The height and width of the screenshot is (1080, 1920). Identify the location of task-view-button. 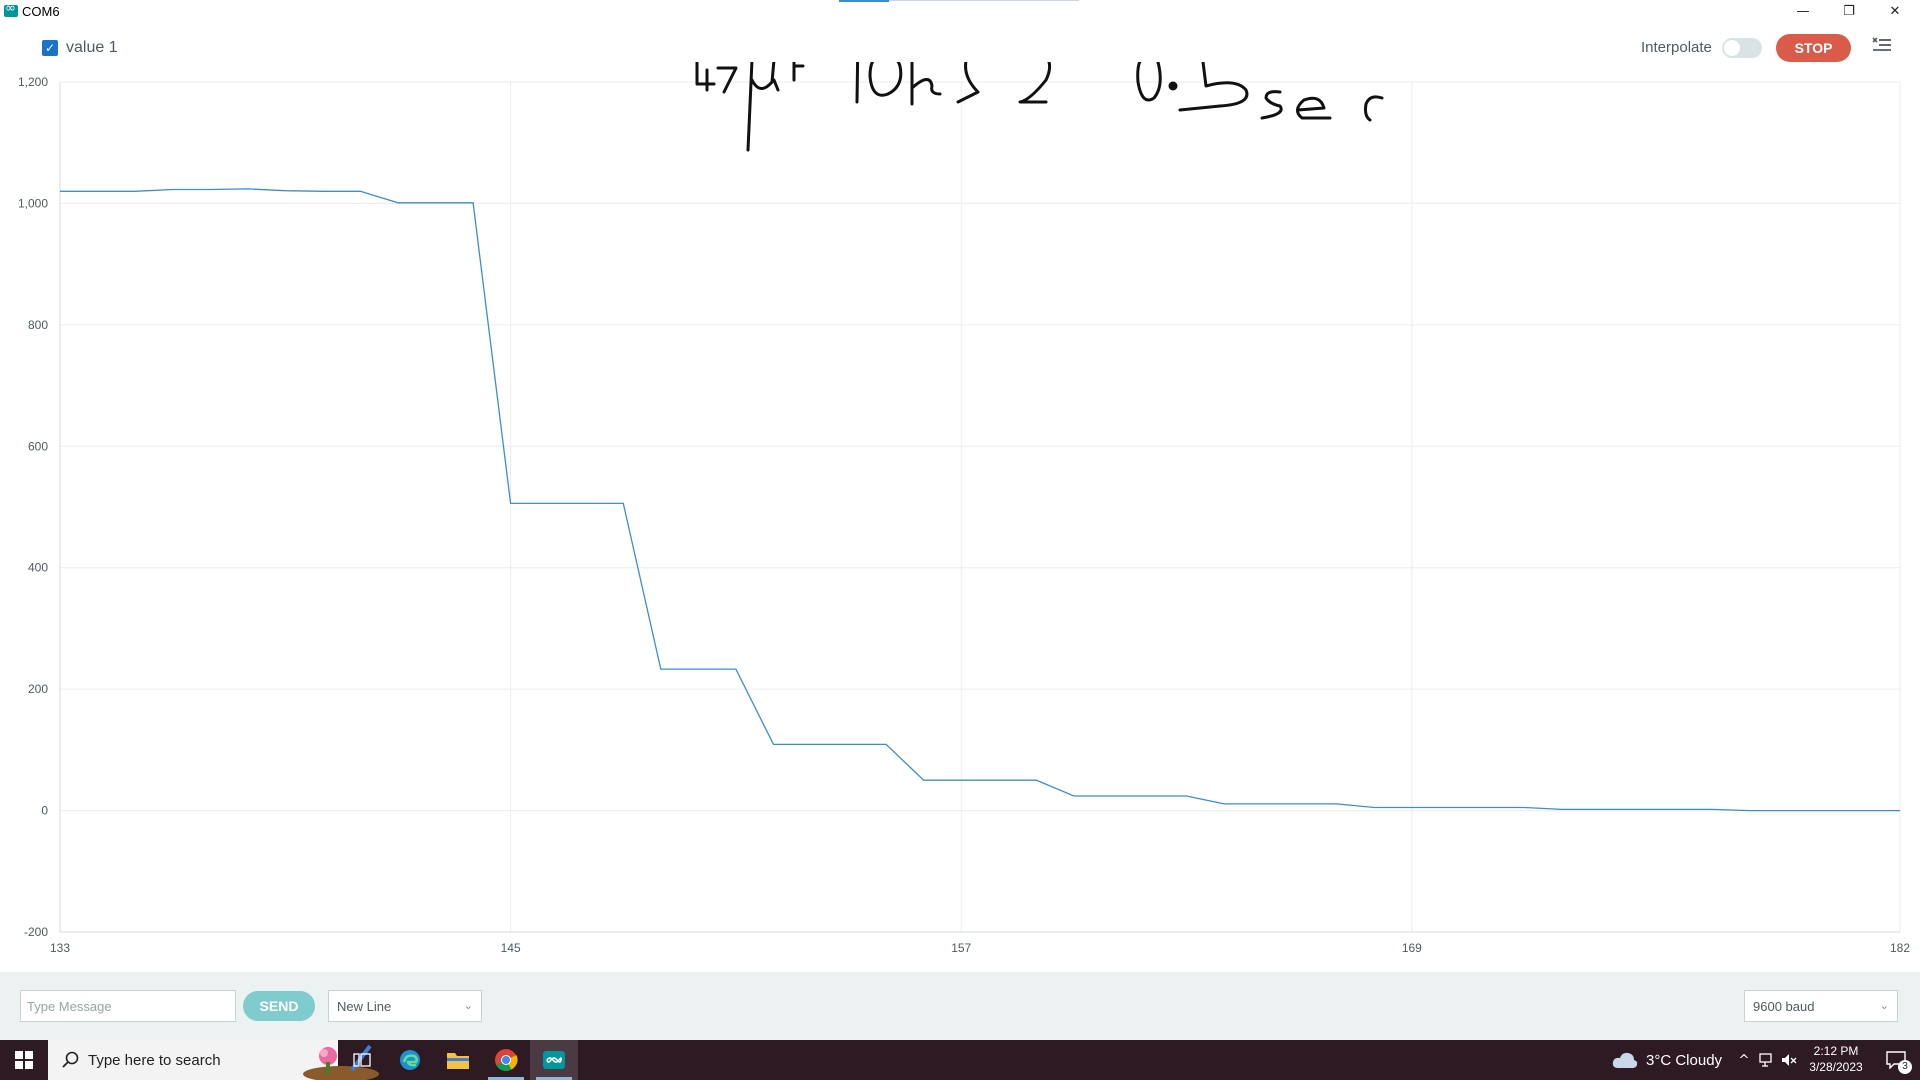
(362, 1060).